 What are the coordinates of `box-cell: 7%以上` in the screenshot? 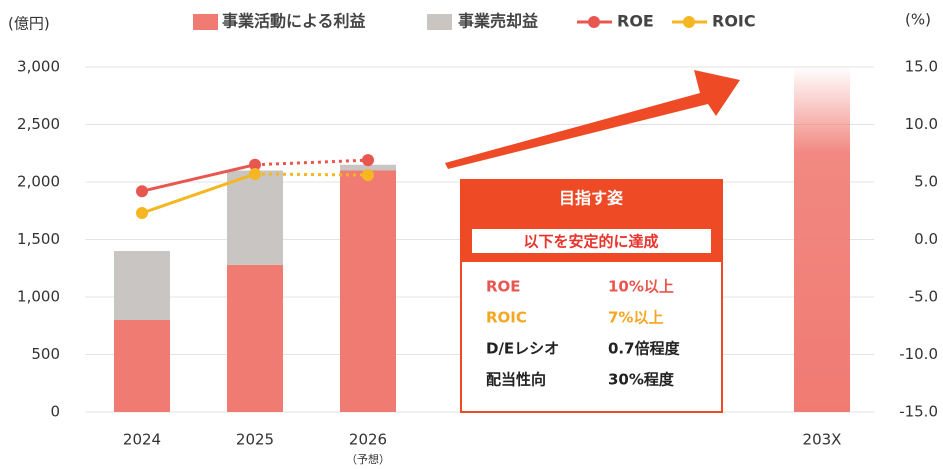 It's located at (635, 318).